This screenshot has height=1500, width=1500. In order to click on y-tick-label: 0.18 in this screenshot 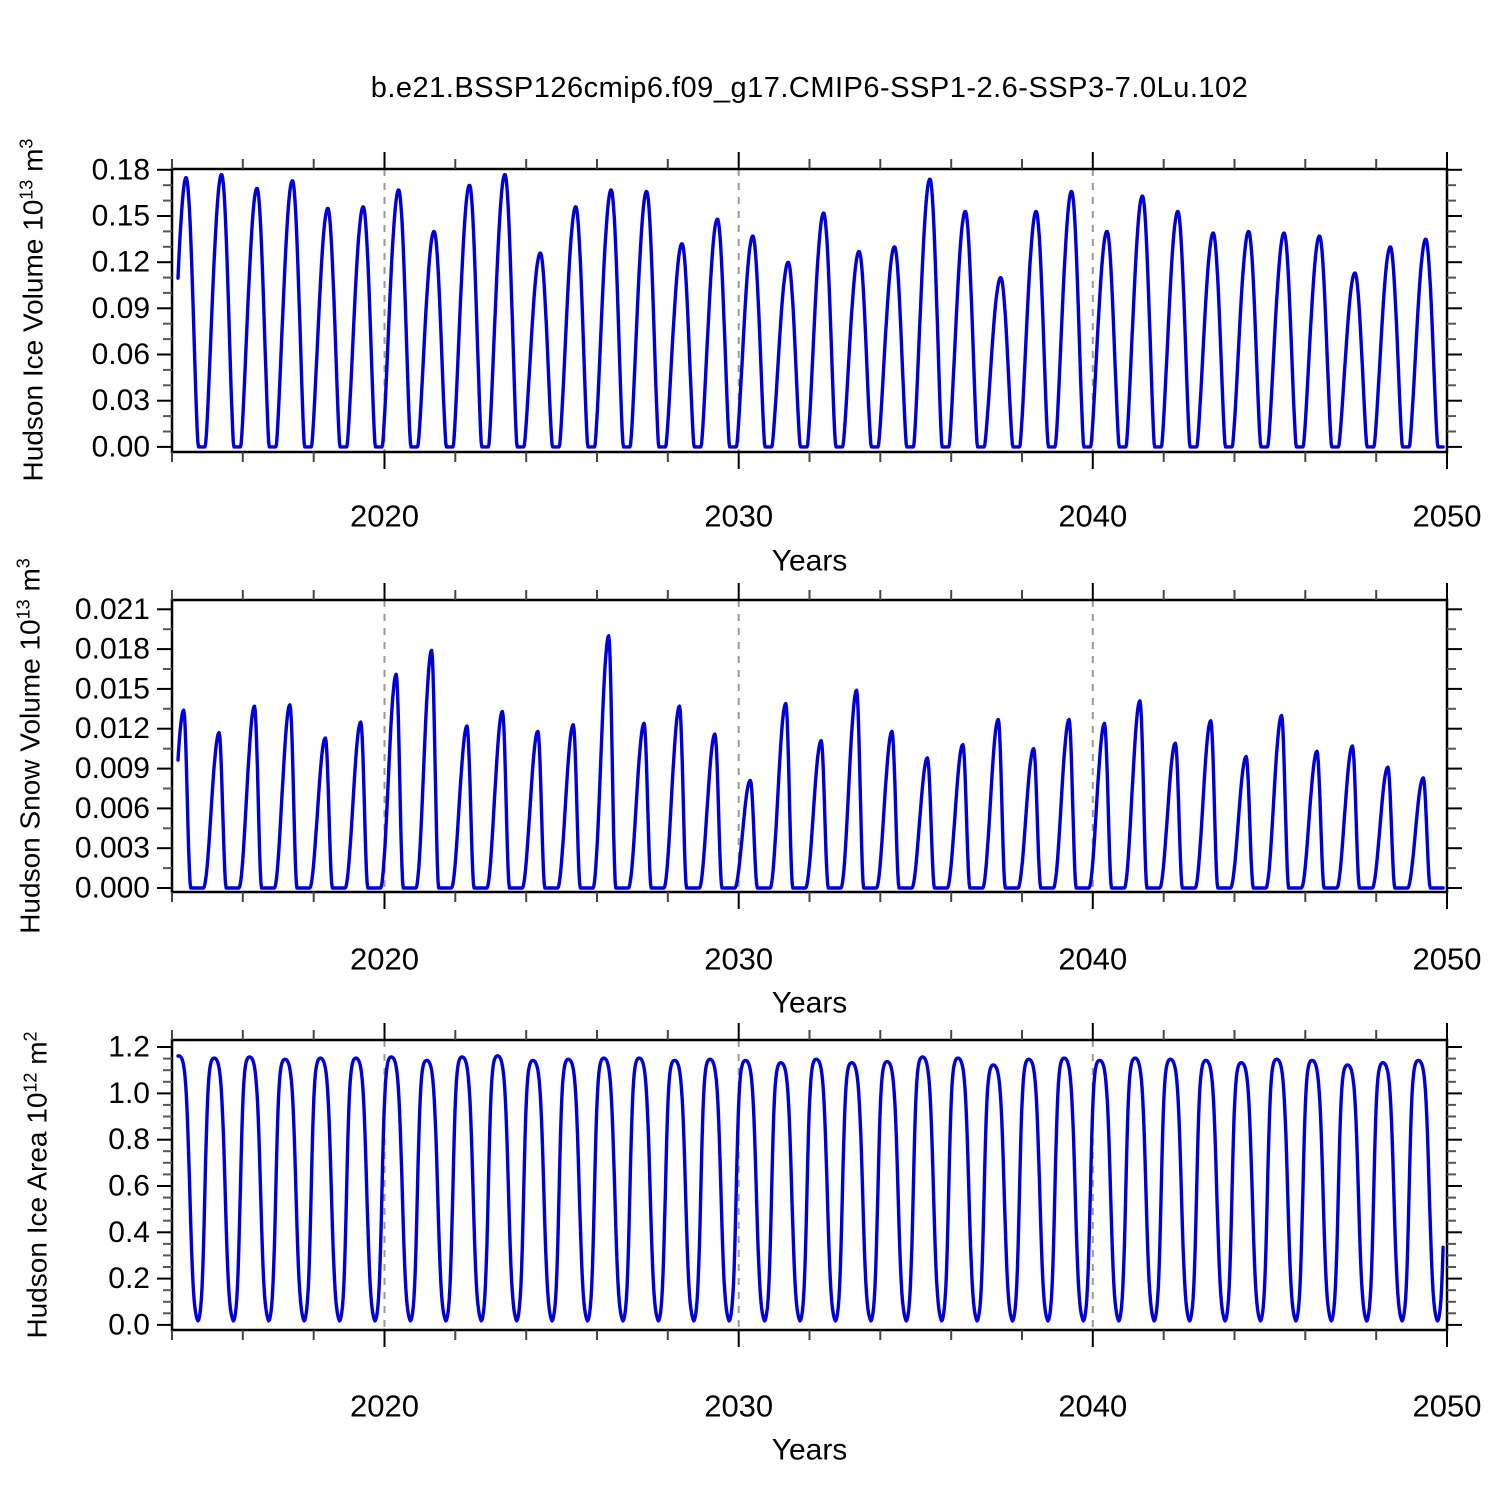, I will do `click(121, 169)`.